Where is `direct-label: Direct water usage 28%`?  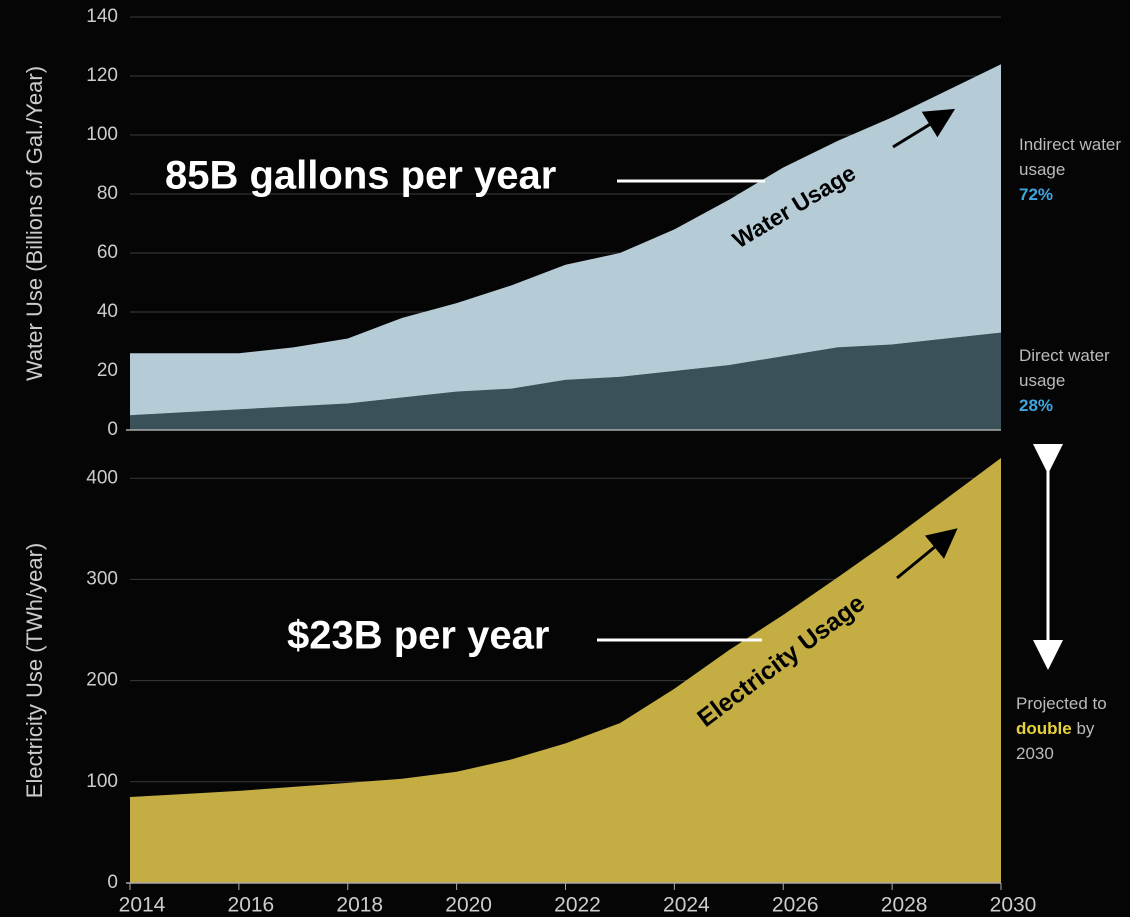
direct-label: Direct water usage 28% is located at coordinates (1074, 380).